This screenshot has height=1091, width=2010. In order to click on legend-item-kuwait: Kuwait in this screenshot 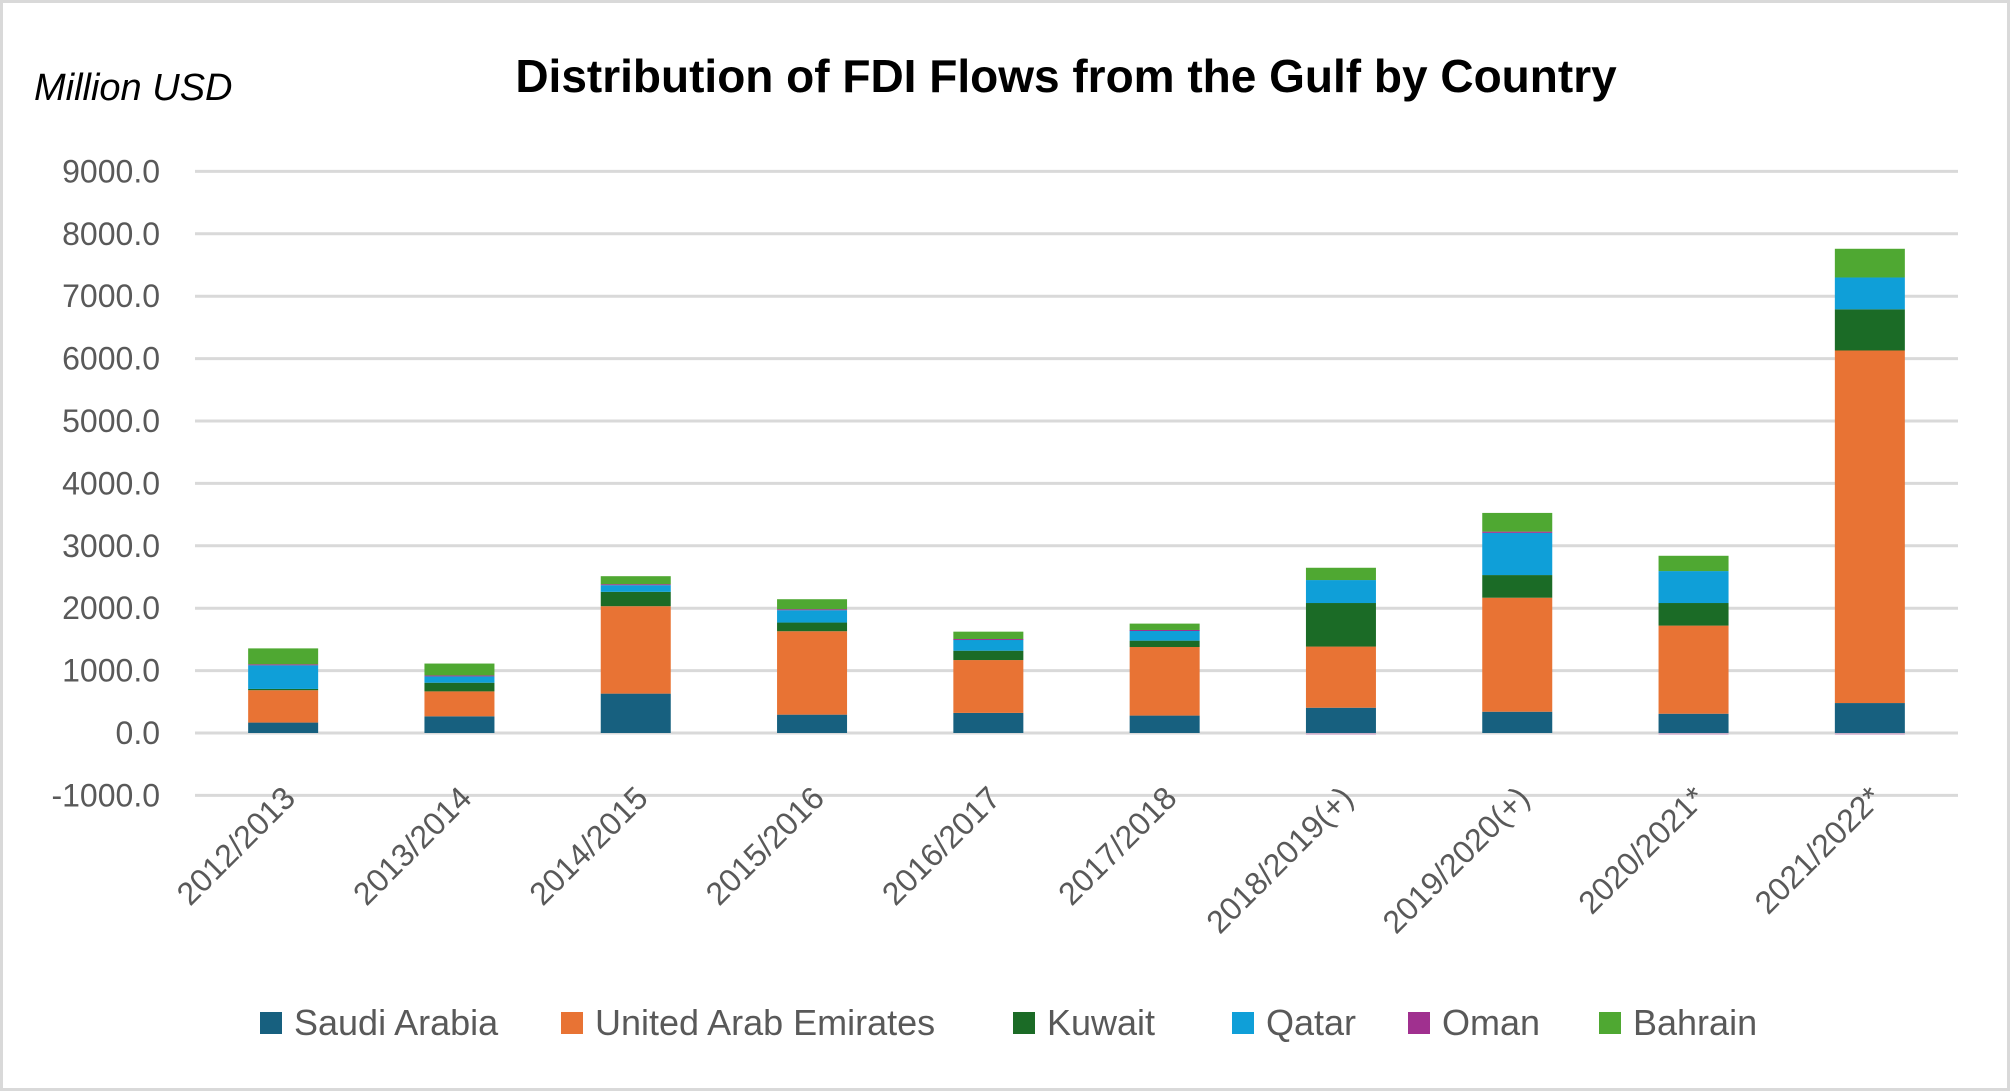, I will do `click(1084, 1022)`.